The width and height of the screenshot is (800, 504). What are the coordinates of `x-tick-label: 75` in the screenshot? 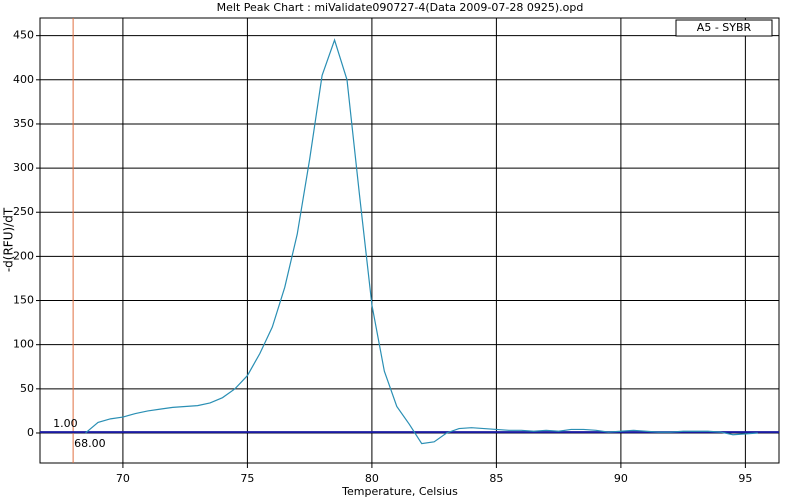 It's located at (247, 478).